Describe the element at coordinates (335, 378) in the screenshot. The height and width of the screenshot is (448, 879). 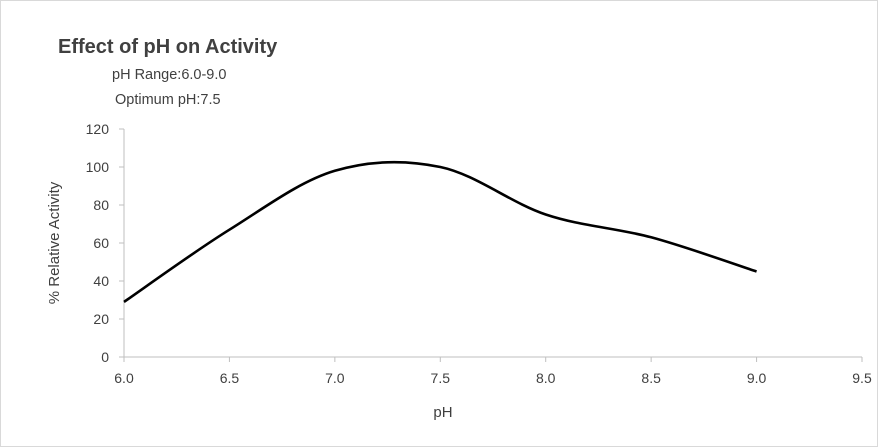
I see `x-tick-label: 7.0` at that location.